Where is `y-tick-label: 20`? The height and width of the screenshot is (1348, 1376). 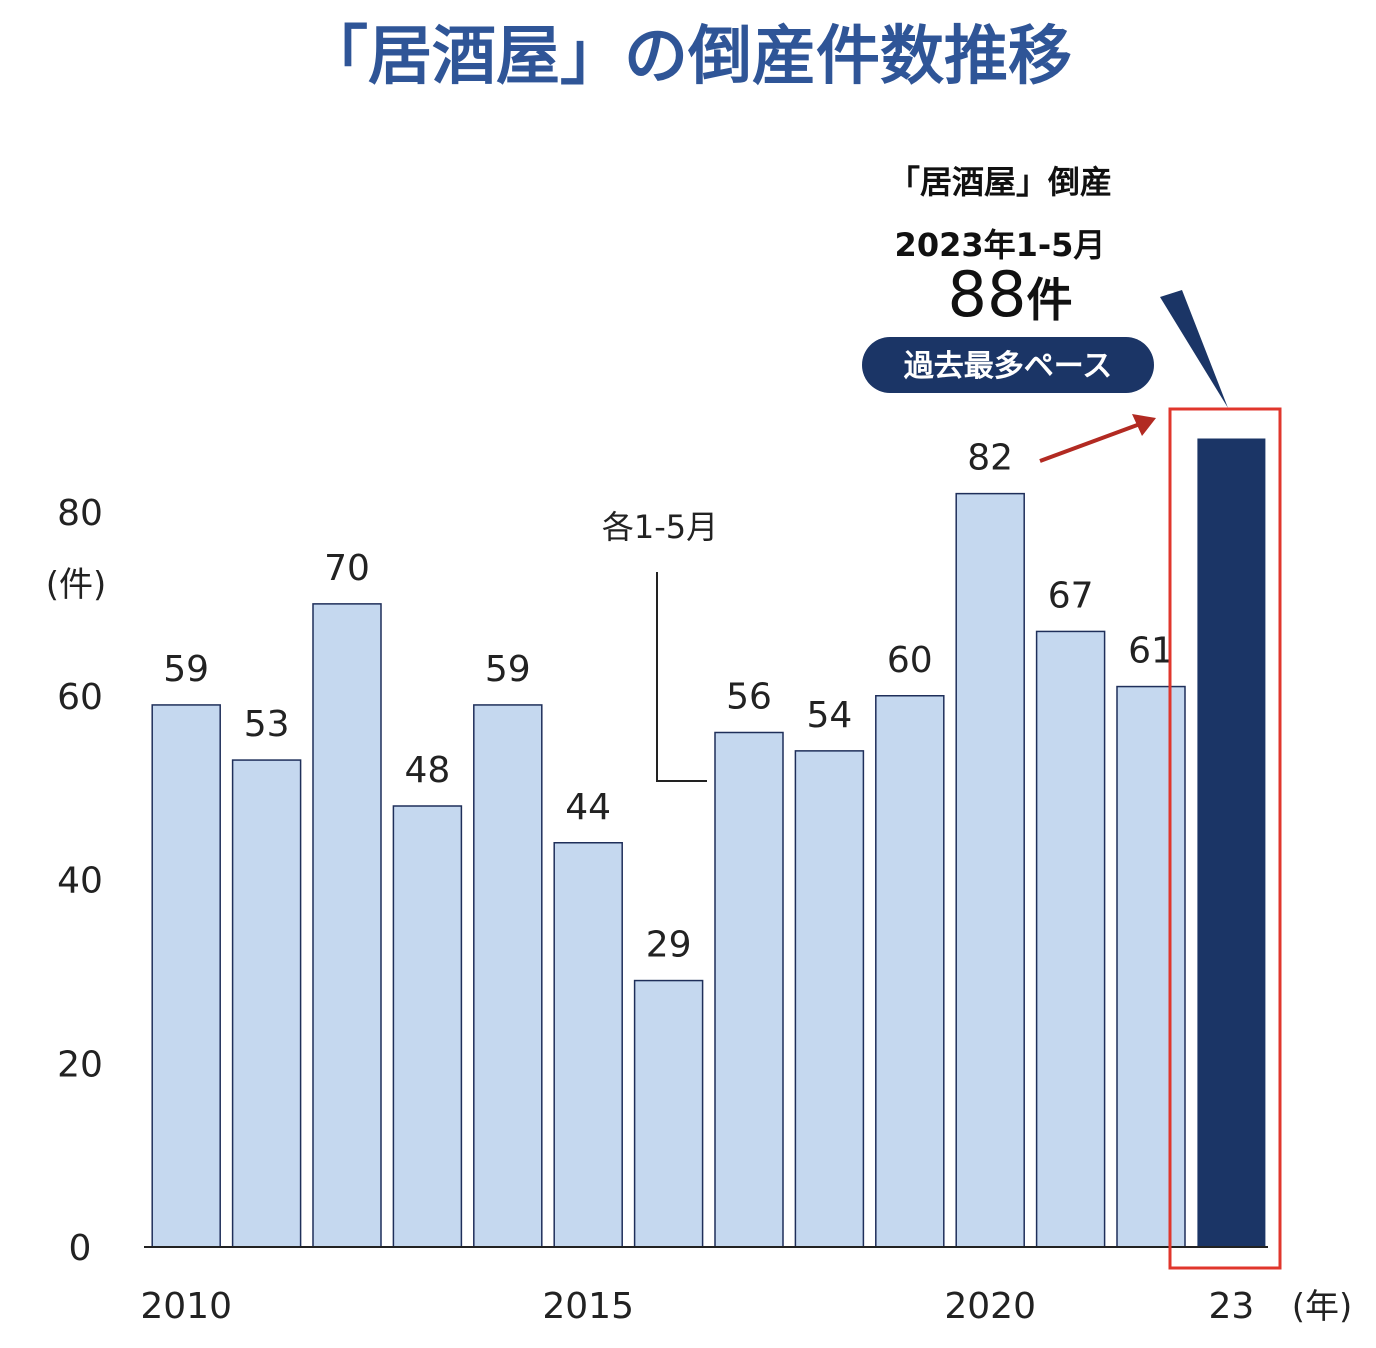
y-tick-label: 20 is located at coordinates (80, 1064).